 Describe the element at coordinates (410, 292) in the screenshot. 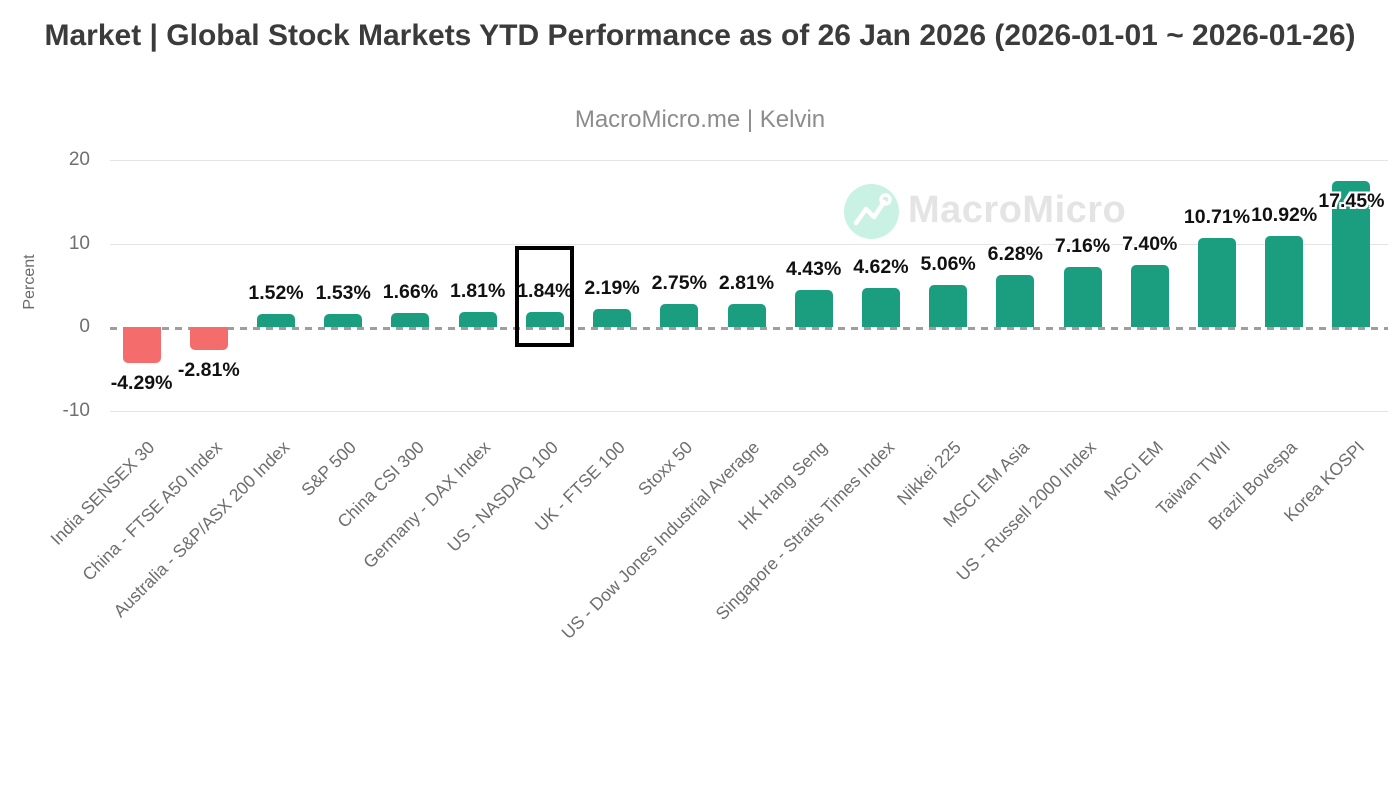

I see `bar-value-label: 1.66%` at that location.